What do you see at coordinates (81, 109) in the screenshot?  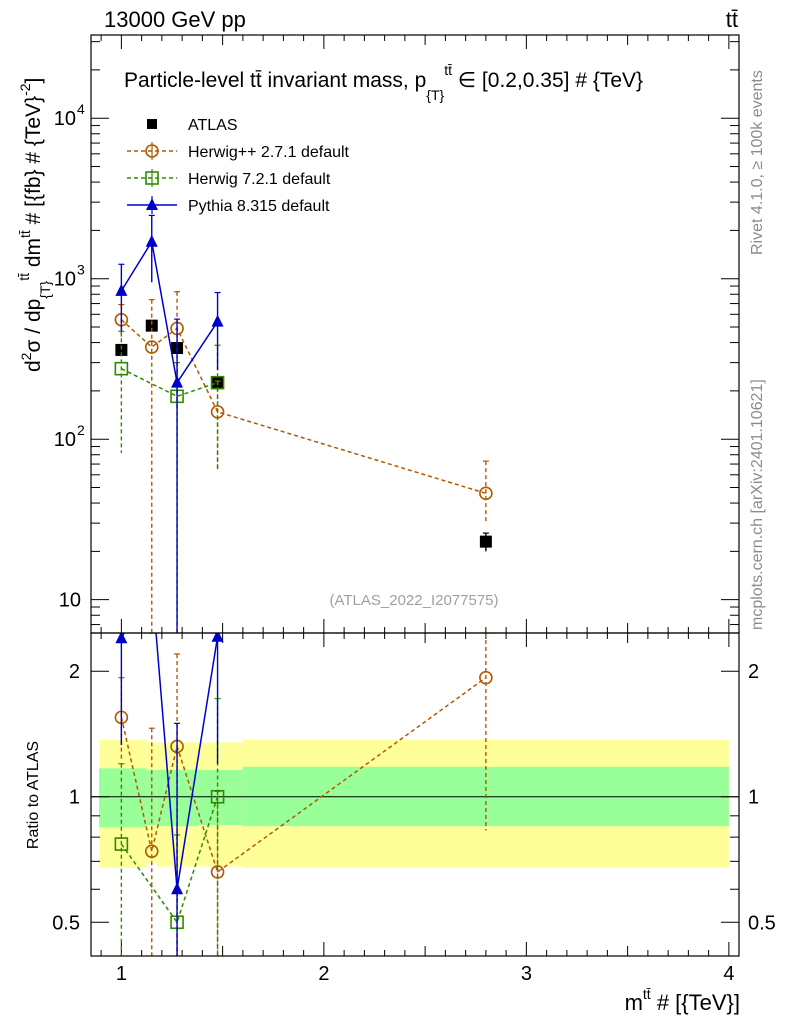 I see `y-tick-exponent: 4` at bounding box center [81, 109].